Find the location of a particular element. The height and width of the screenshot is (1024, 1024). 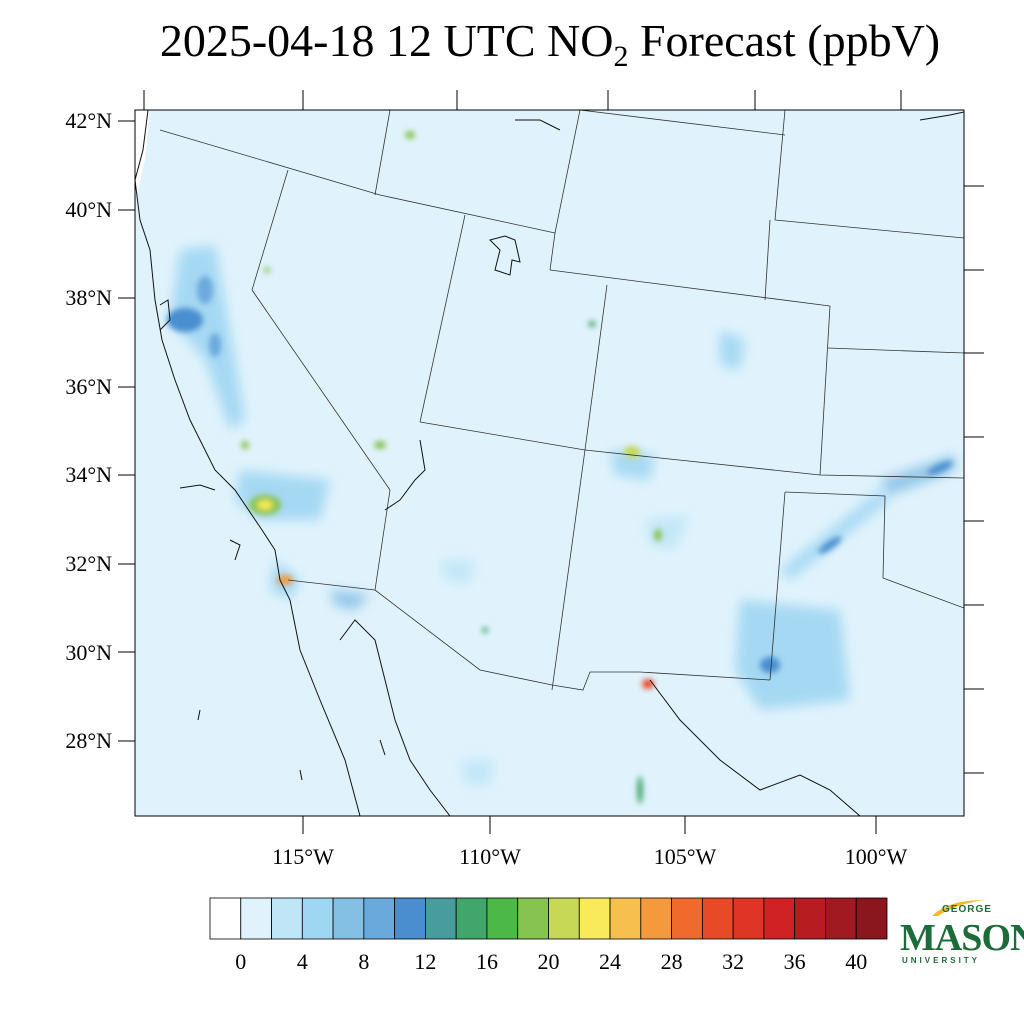

george-mason-logo: GEORGE MASON UNIVERSITY is located at coordinates (961, 933).